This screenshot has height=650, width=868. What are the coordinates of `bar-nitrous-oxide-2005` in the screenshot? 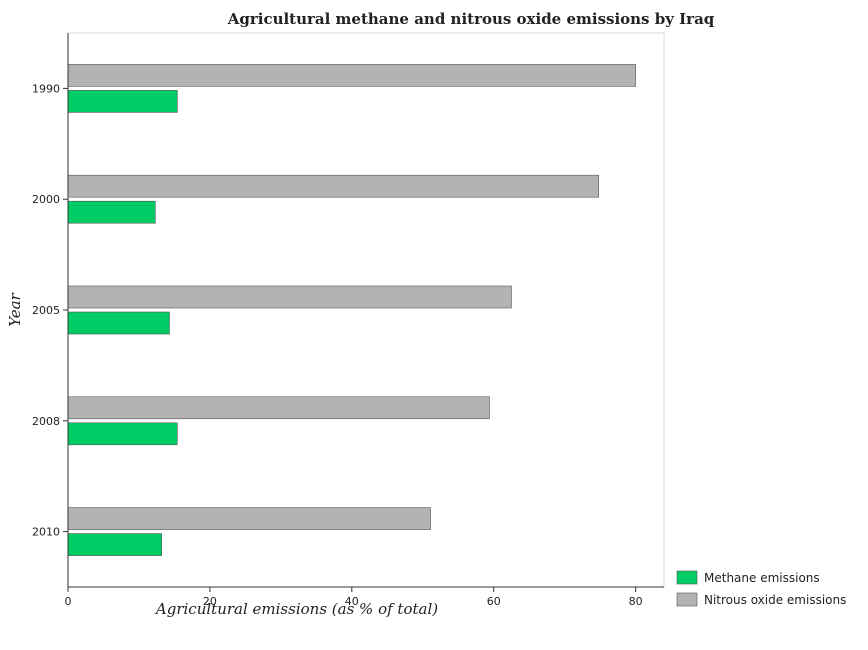 It's located at (289, 297).